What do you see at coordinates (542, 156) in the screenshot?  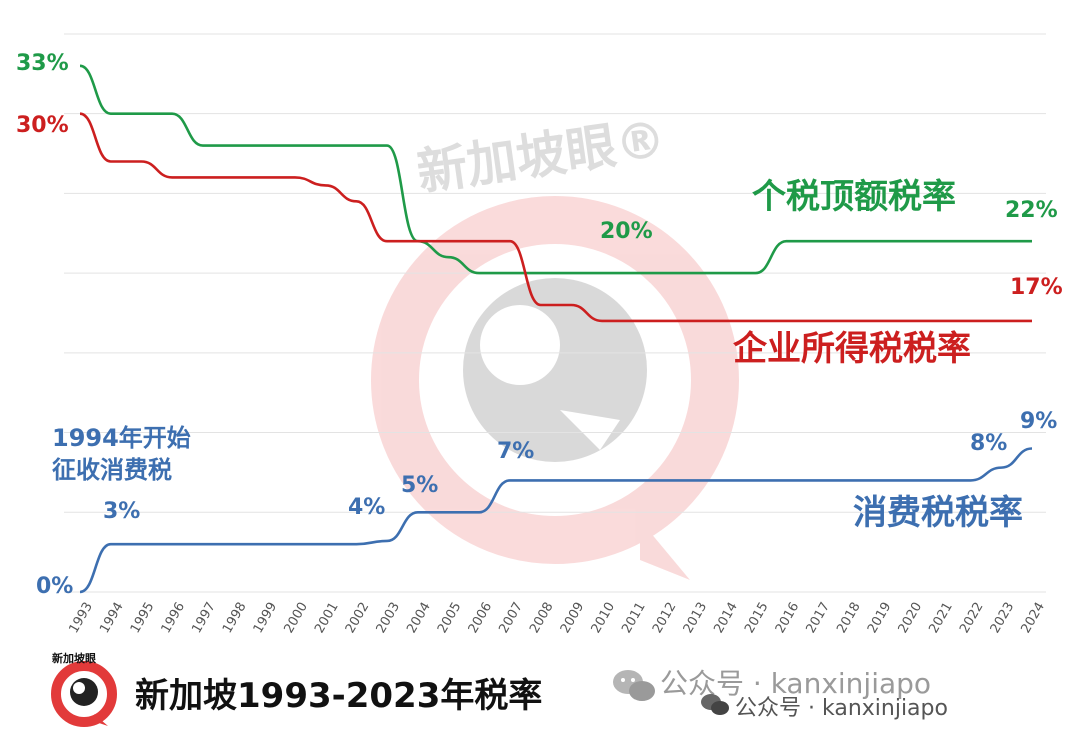 I see `watermark-text: 新加坡眼®` at bounding box center [542, 156].